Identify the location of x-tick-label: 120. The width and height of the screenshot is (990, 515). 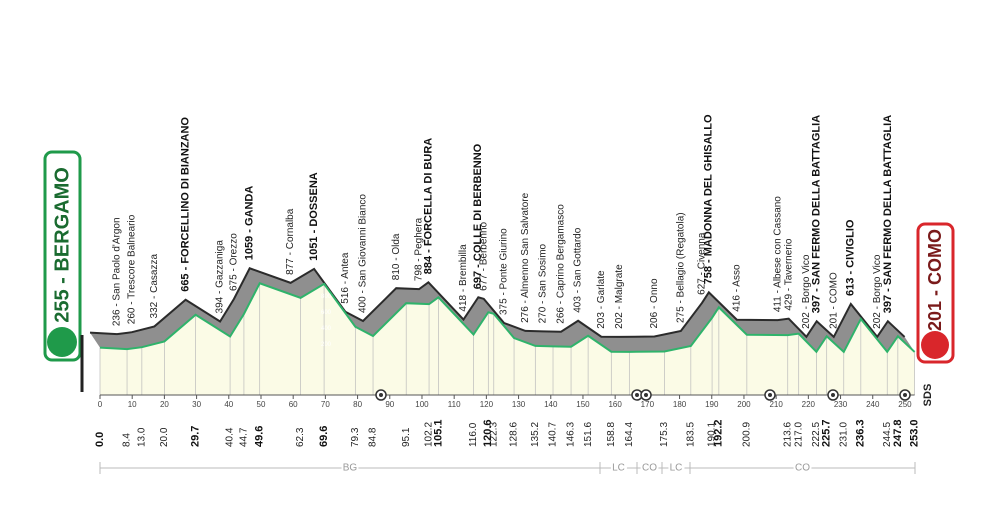
(487, 404).